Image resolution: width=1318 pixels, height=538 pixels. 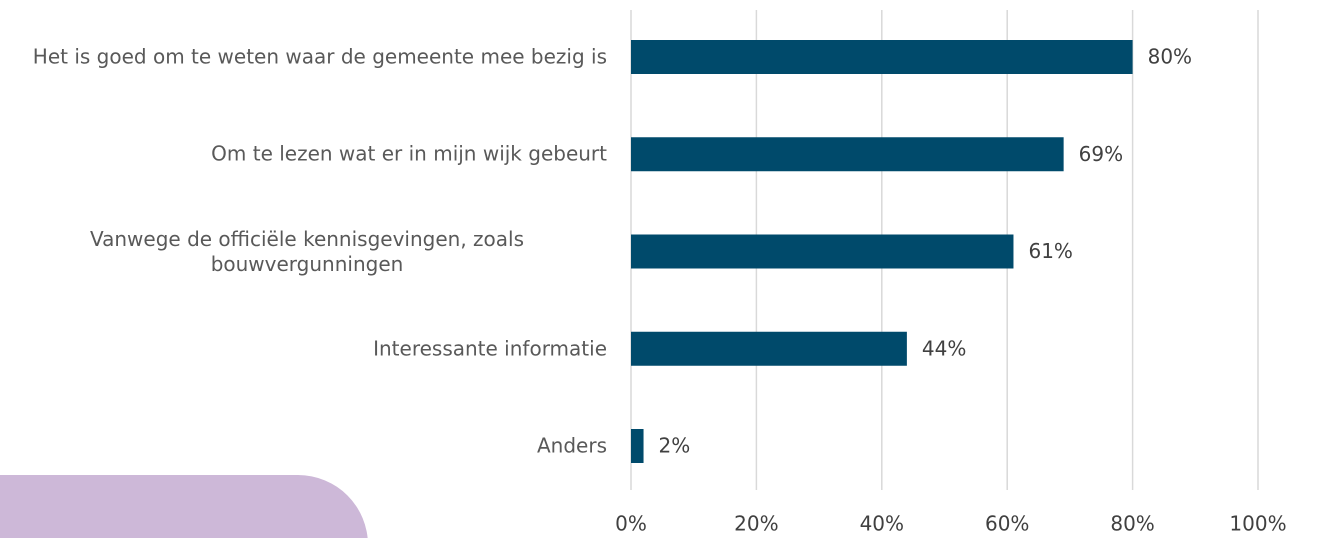 What do you see at coordinates (572, 445) in the screenshot?
I see `category-label: Anders` at bounding box center [572, 445].